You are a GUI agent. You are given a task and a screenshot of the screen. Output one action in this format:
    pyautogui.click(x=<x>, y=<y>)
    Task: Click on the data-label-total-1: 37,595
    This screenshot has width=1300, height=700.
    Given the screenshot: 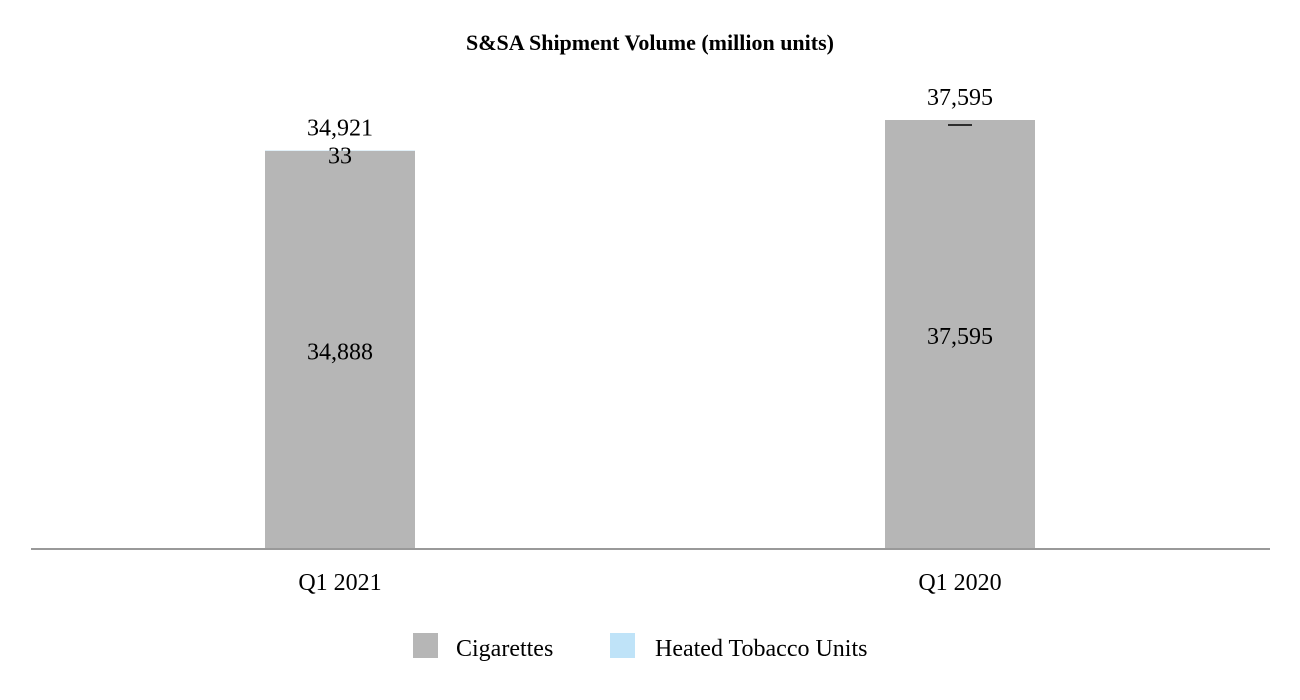 What is the action you would take?
    pyautogui.click(x=960, y=98)
    